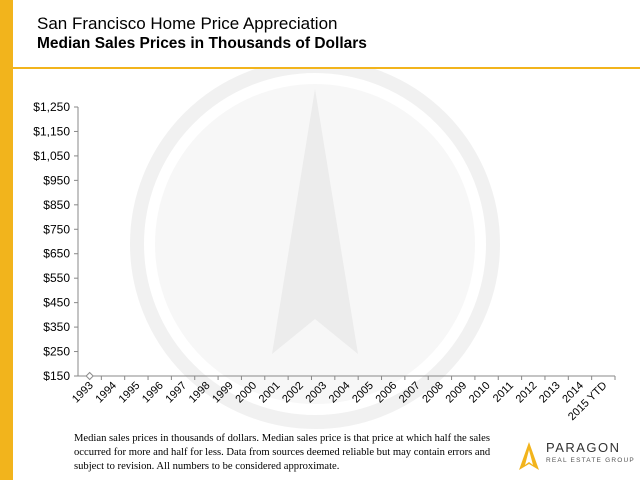 Image resolution: width=640 pixels, height=480 pixels. Describe the element at coordinates (527, 393) in the screenshot. I see `x-tick-label: 2012` at that location.